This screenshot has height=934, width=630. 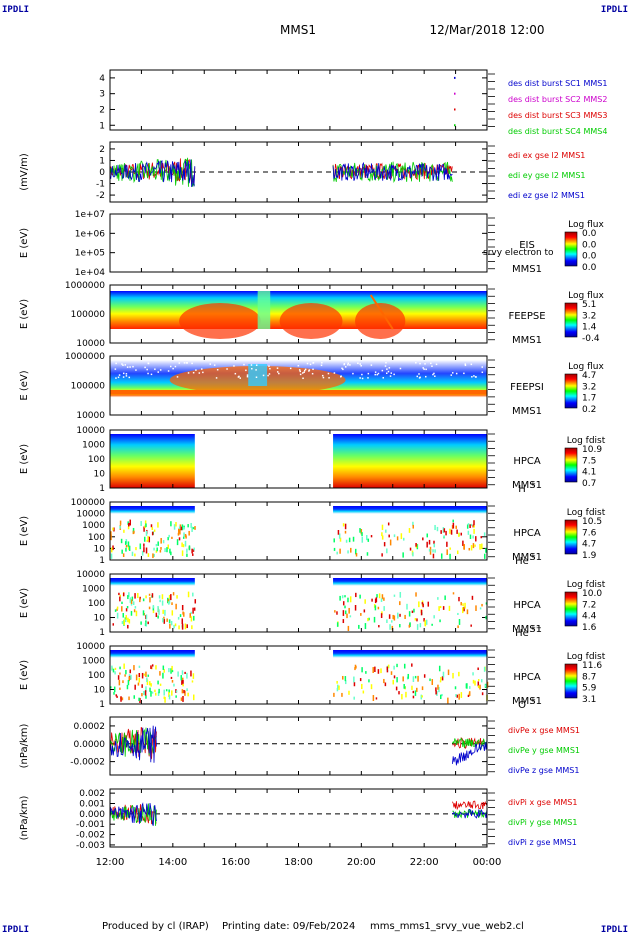 I want to click on time-tick-label: 16:00, so click(x=235, y=862).